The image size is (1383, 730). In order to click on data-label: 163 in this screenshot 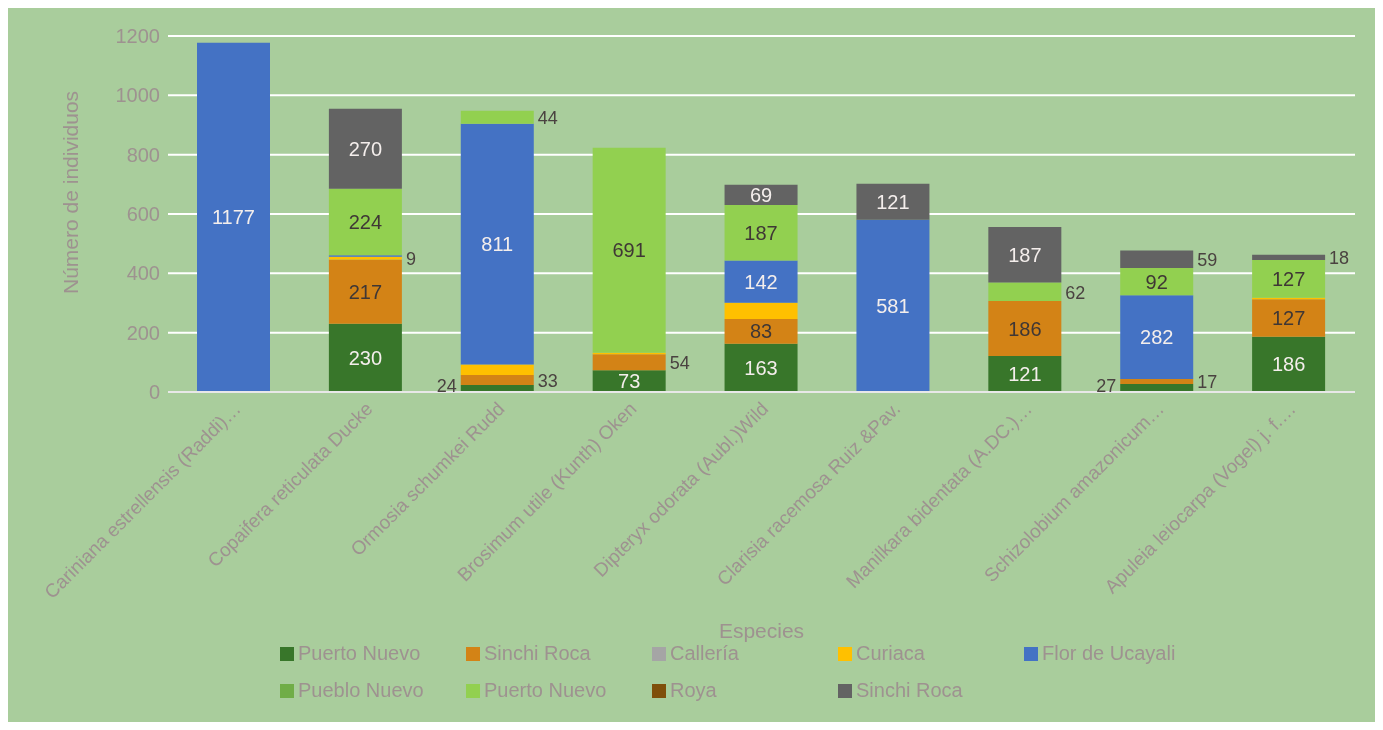, I will do `click(761, 367)`.